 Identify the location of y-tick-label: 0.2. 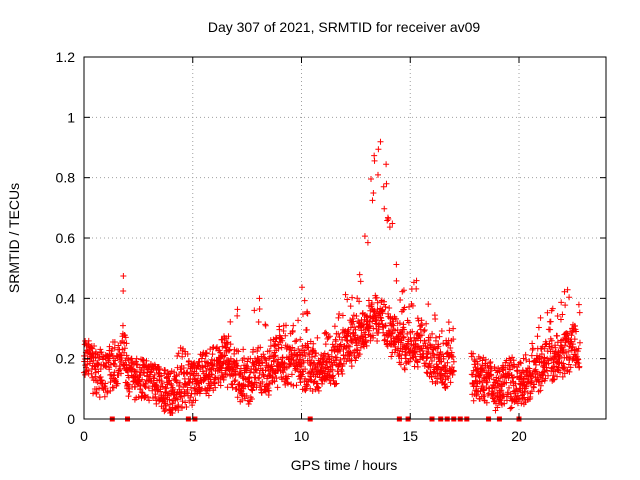
(66, 359).